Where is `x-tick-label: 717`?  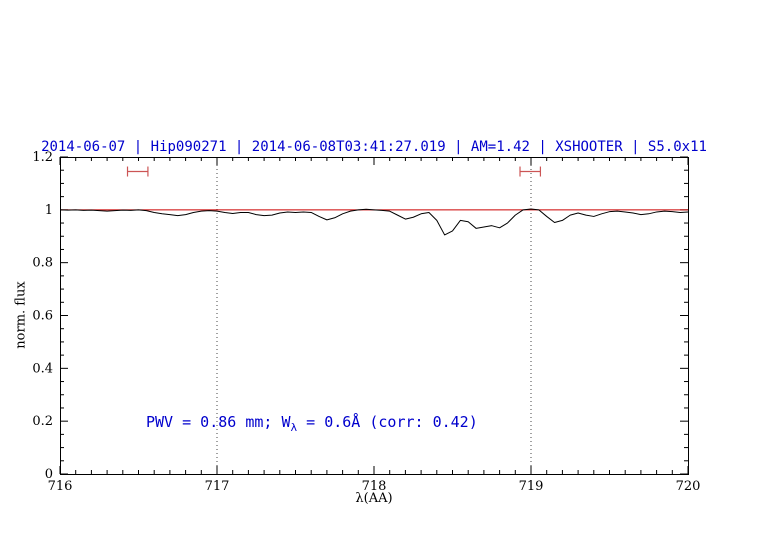
x-tick-label: 717 is located at coordinates (217, 486).